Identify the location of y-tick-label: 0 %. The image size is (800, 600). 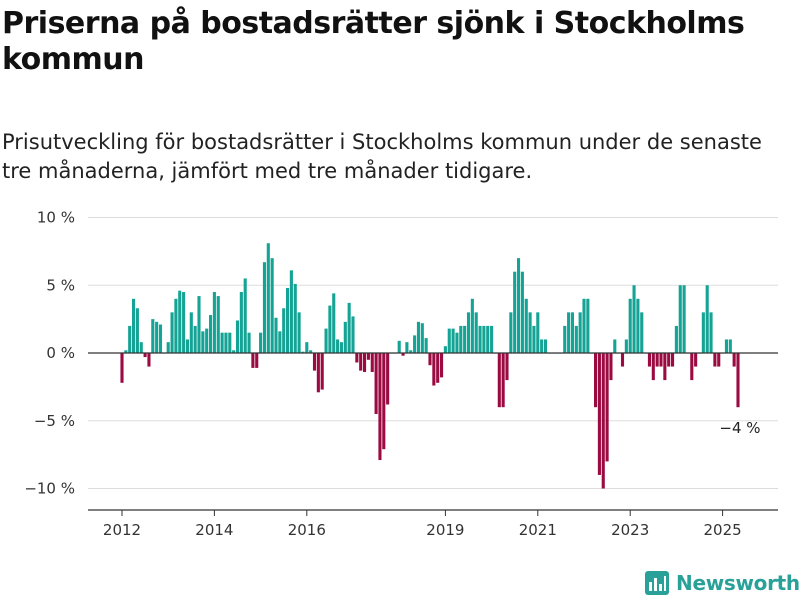
(60, 353).